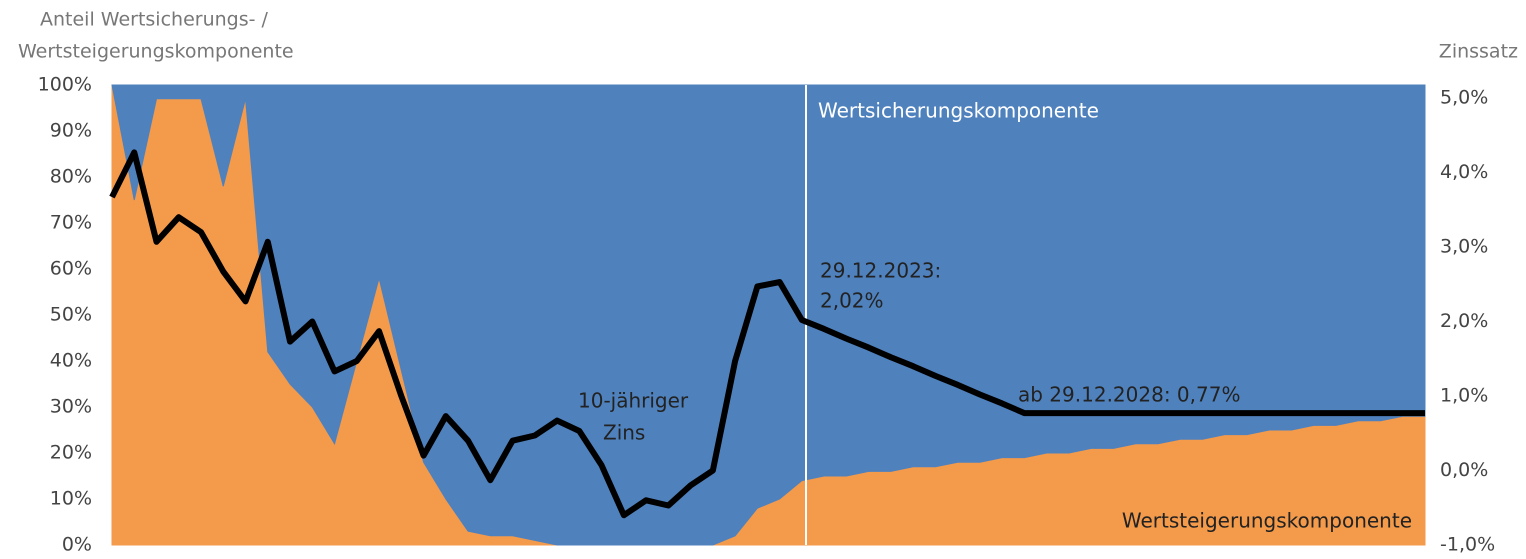 The width and height of the screenshot is (1526, 559). Describe the element at coordinates (1464, 172) in the screenshot. I see `y2-tick-label: 4,0%` at that location.